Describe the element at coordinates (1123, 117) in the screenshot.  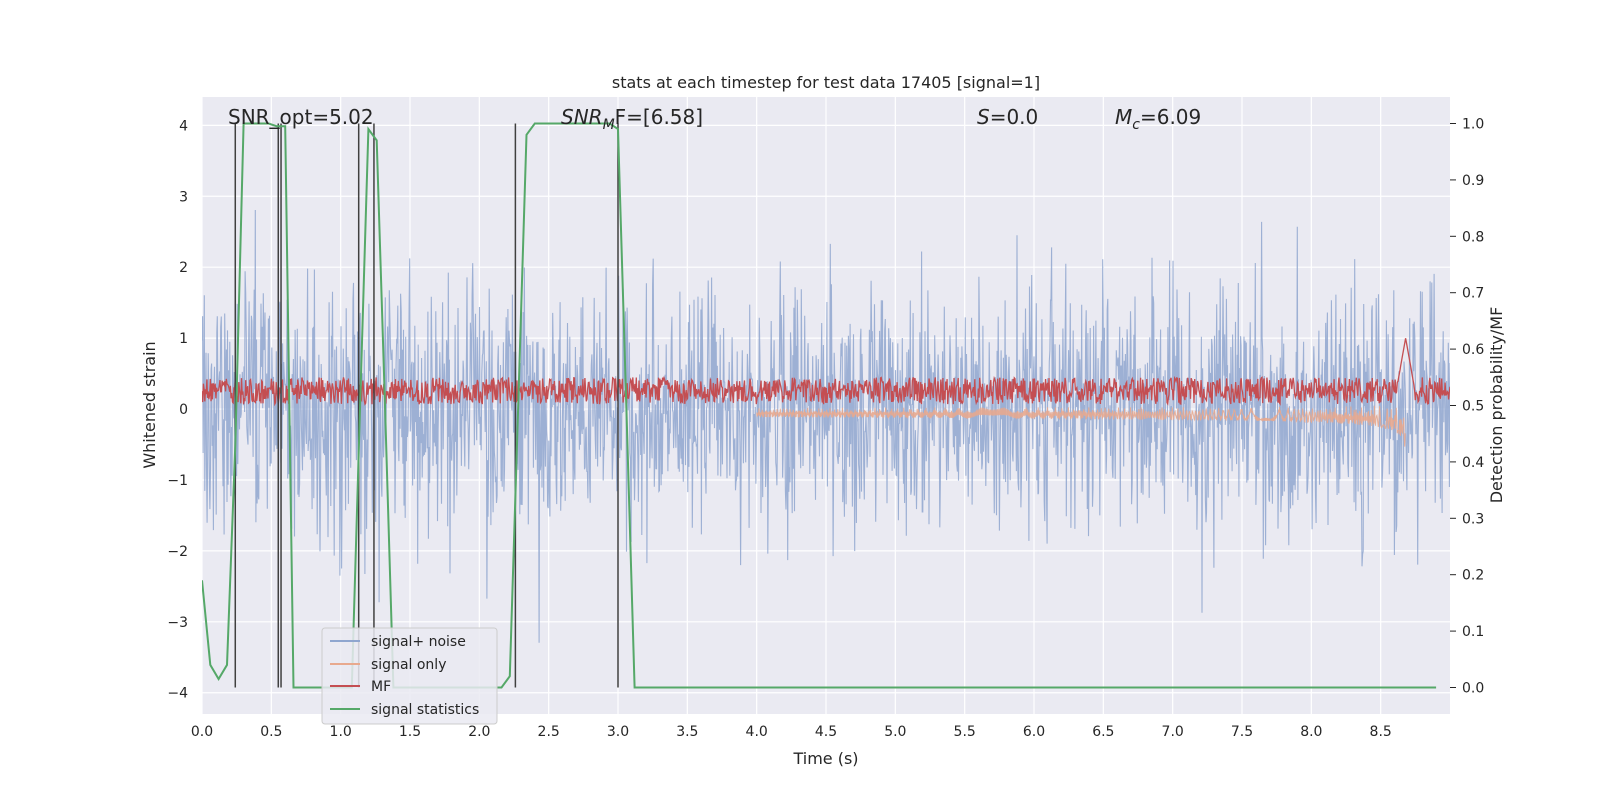
I see `mc-symbol: M` at that location.